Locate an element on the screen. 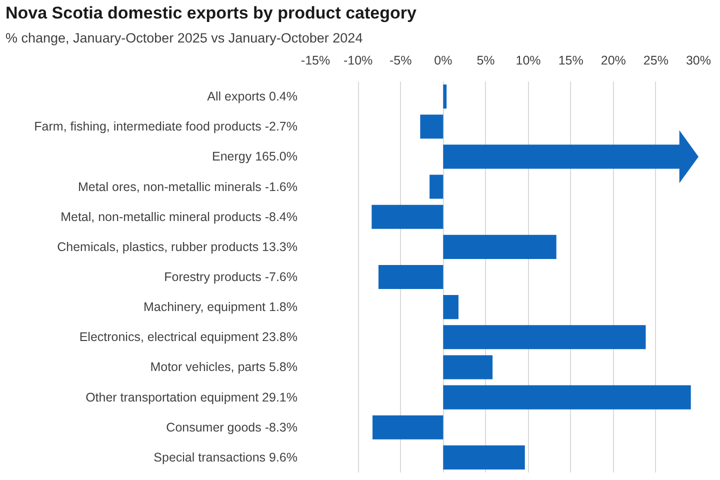 This screenshot has width=720, height=480. x-tick-label: 30% is located at coordinates (699, 61).